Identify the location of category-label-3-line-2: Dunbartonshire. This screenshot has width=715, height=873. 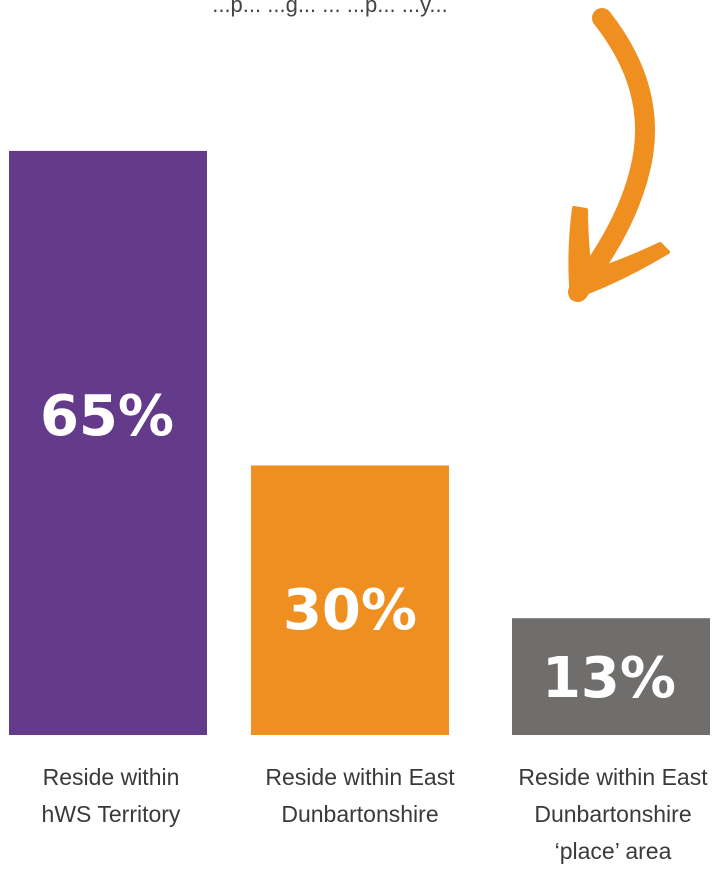
(612, 814).